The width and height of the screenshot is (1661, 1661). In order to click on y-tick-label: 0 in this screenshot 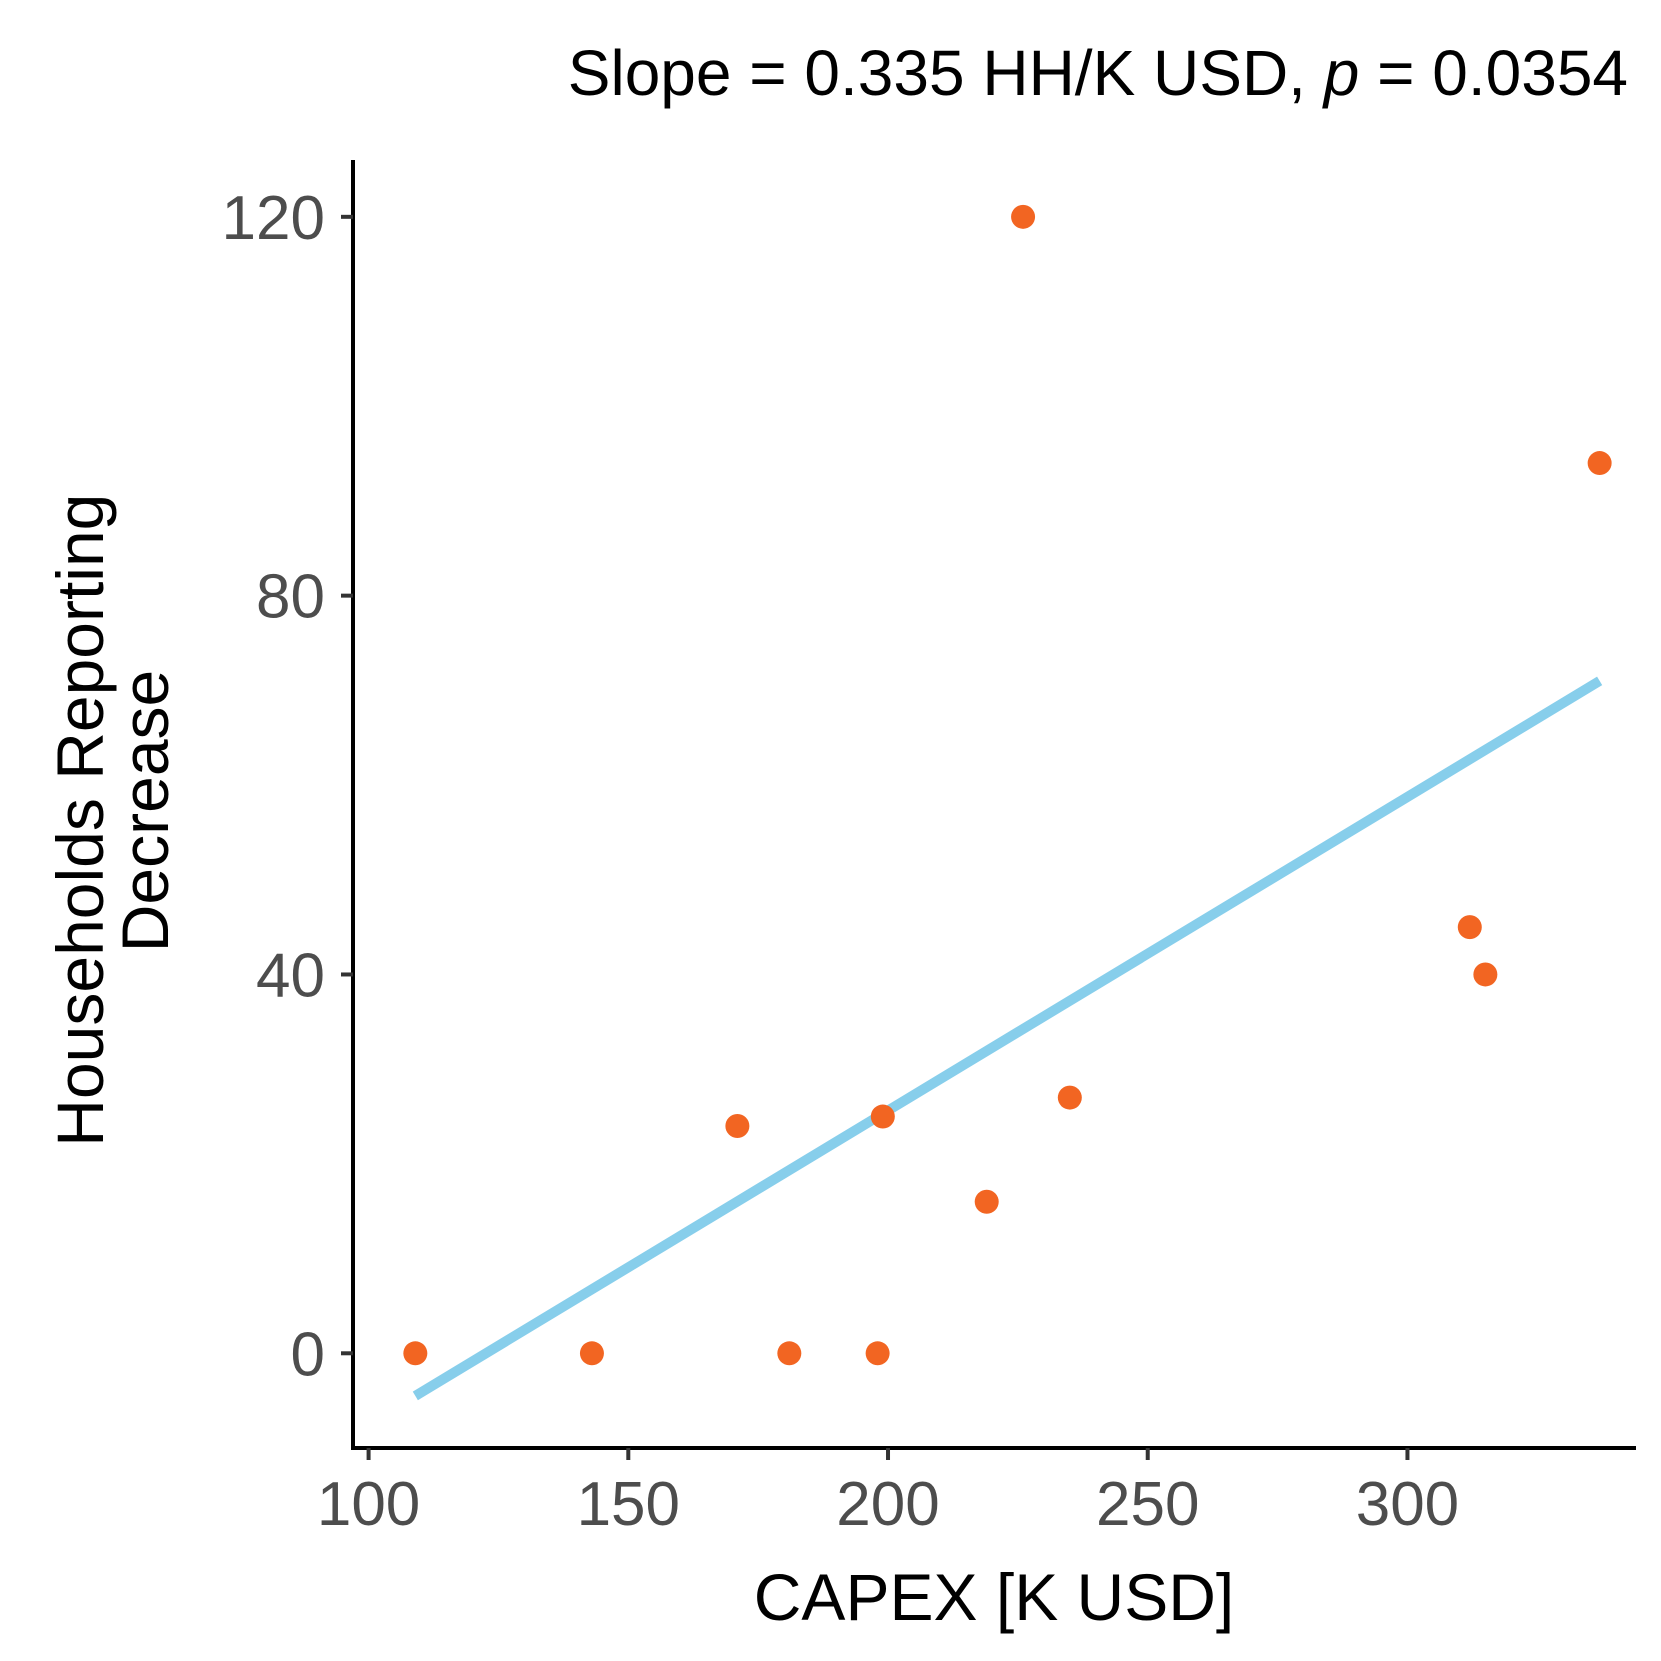, I will do `click(308, 1354)`.